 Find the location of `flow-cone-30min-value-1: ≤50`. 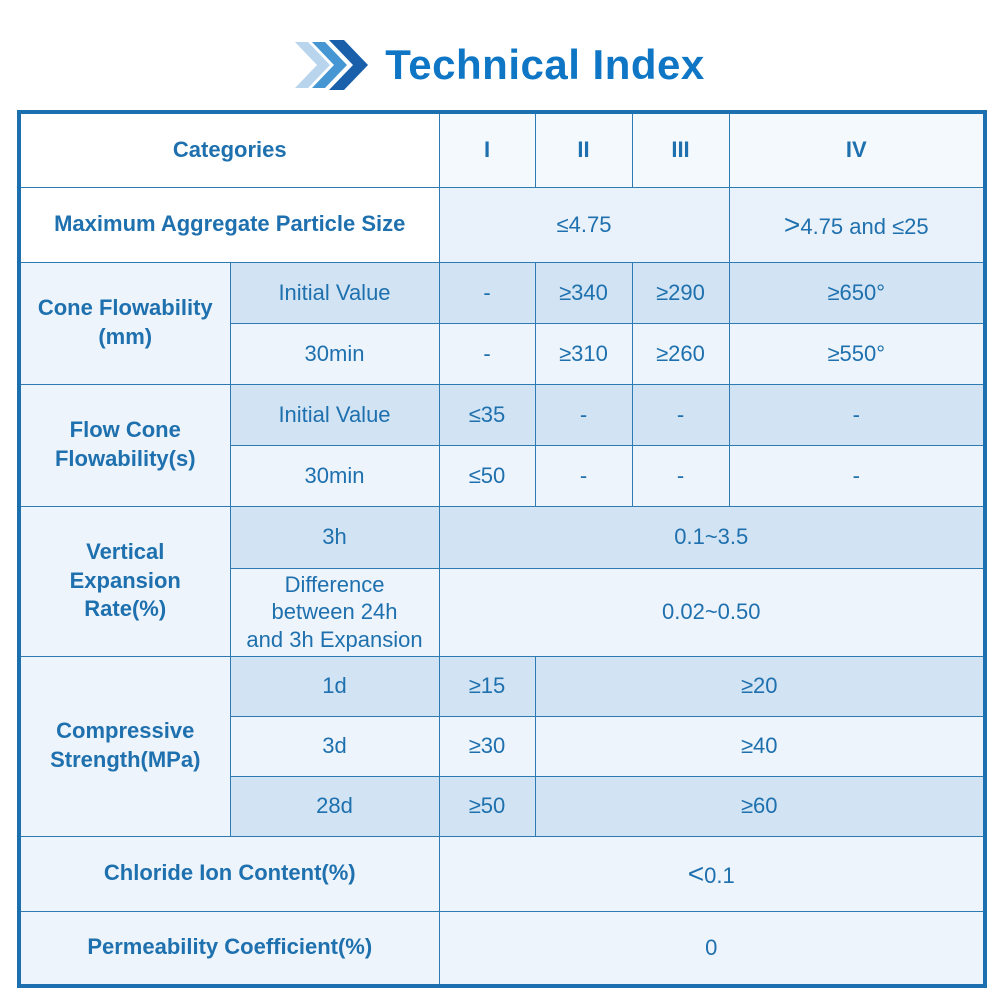

flow-cone-30min-value-1: ≤50 is located at coordinates (487, 475).